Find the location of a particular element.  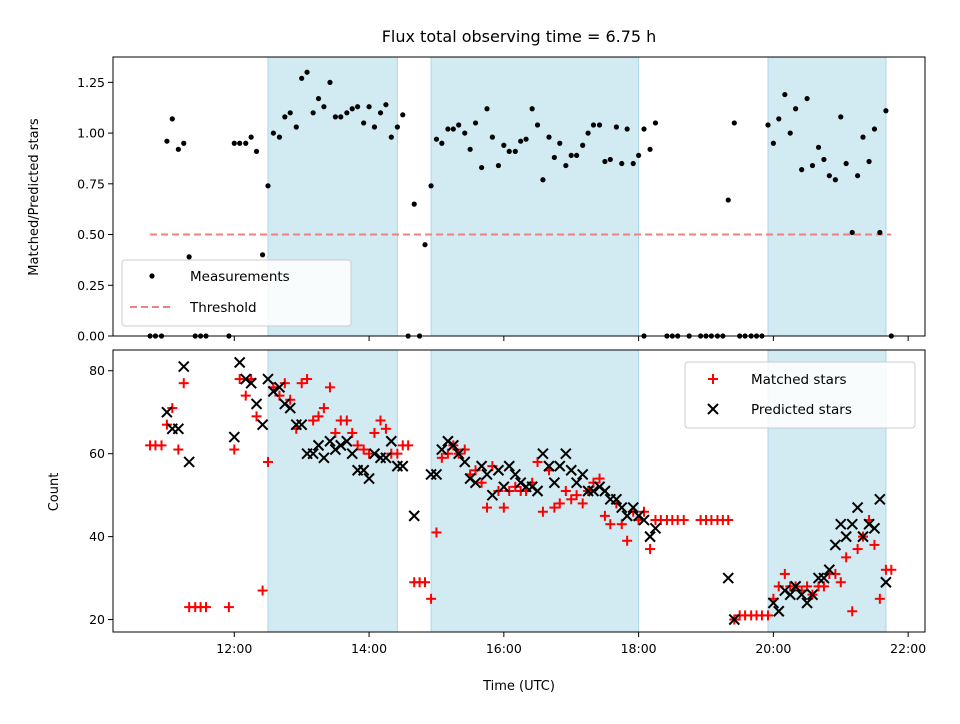

top-y-tick-label: 0.50 is located at coordinates (91, 234).